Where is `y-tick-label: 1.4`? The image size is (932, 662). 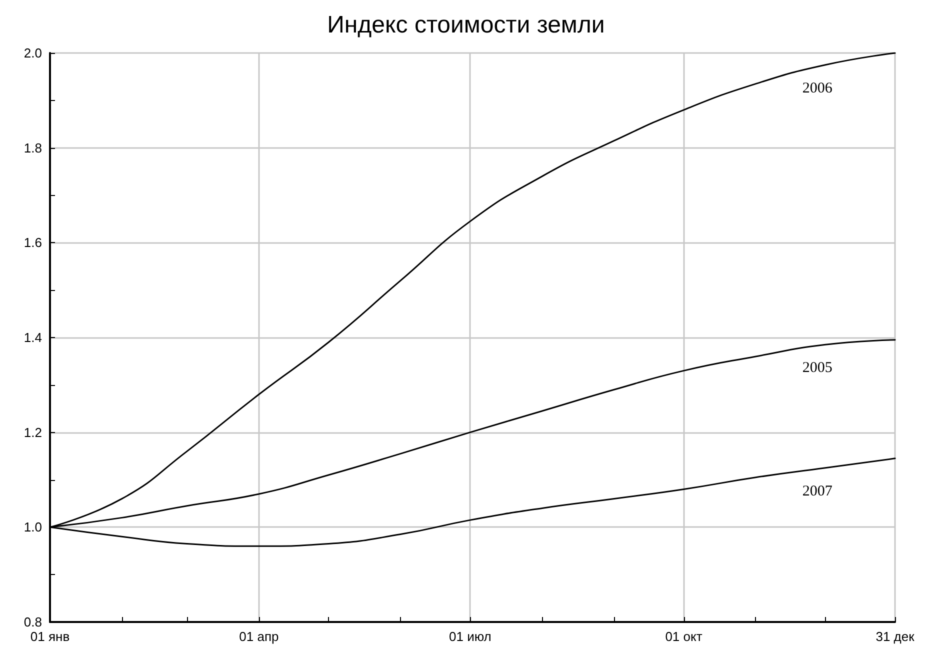
y-tick-label: 1.4 is located at coordinates (33, 337).